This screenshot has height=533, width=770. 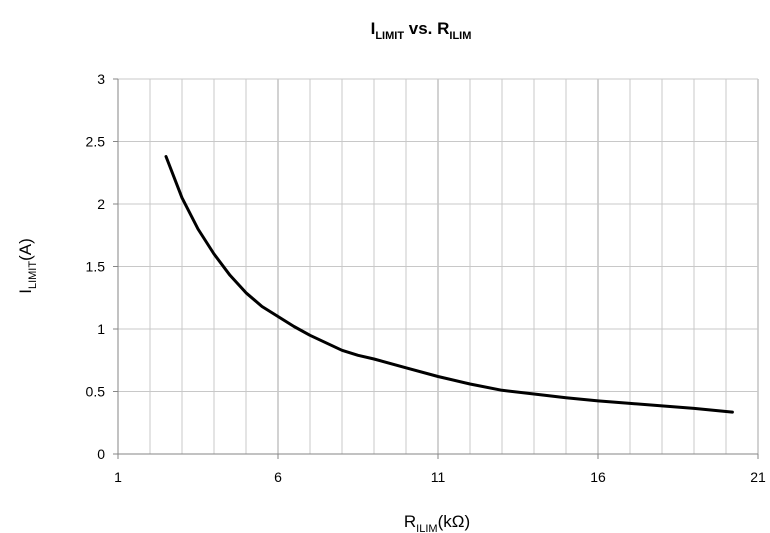 I want to click on title-sub2: ILIM, so click(x=460, y=36).